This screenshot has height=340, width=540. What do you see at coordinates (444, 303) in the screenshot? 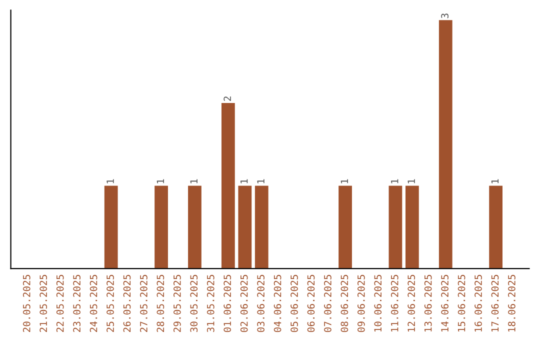
I see `x-tick-label: 14.06.2025` at bounding box center [444, 303].